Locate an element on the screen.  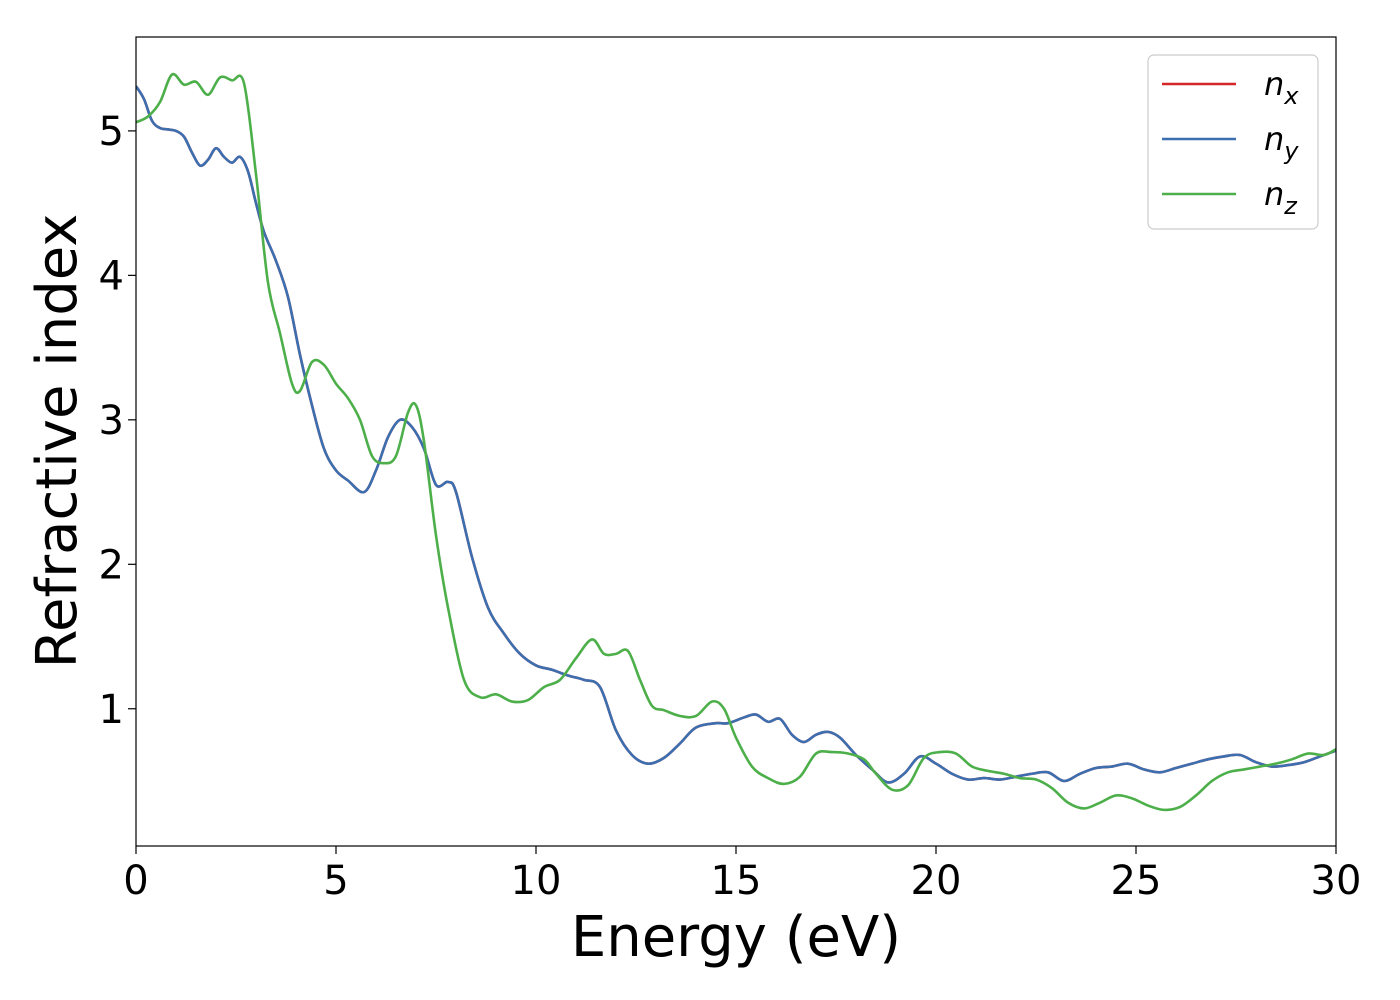
y-axis-label: Refractive index is located at coordinates (57, 441).